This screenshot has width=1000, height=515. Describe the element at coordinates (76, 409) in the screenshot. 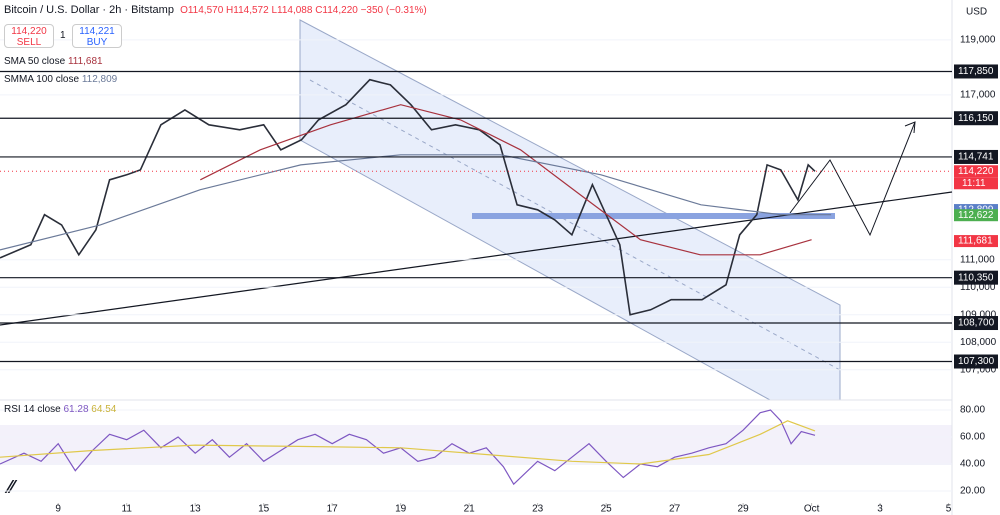

I see `legend-value: 61.28` at that location.